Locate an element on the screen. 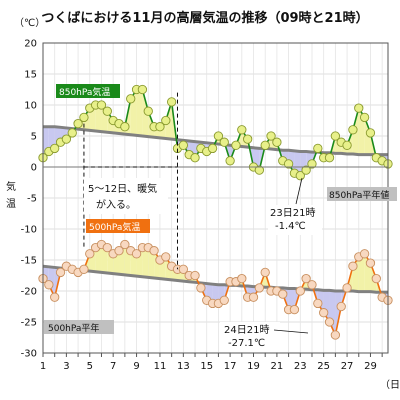 Image resolution: width=400 pixels, height=400 pixels. x-tick-label: 27 is located at coordinates (347, 366).